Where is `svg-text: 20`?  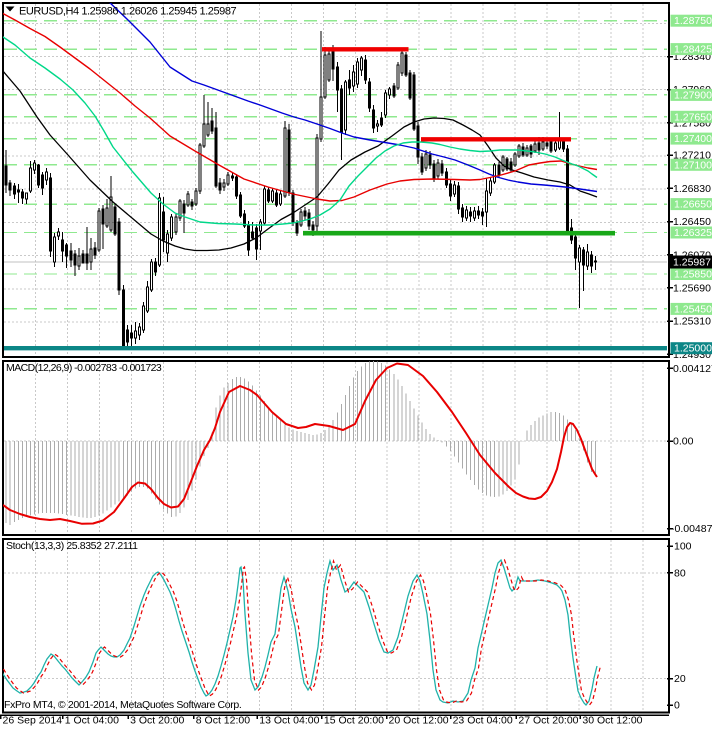
svg-text: 20 is located at coordinates (680, 679).